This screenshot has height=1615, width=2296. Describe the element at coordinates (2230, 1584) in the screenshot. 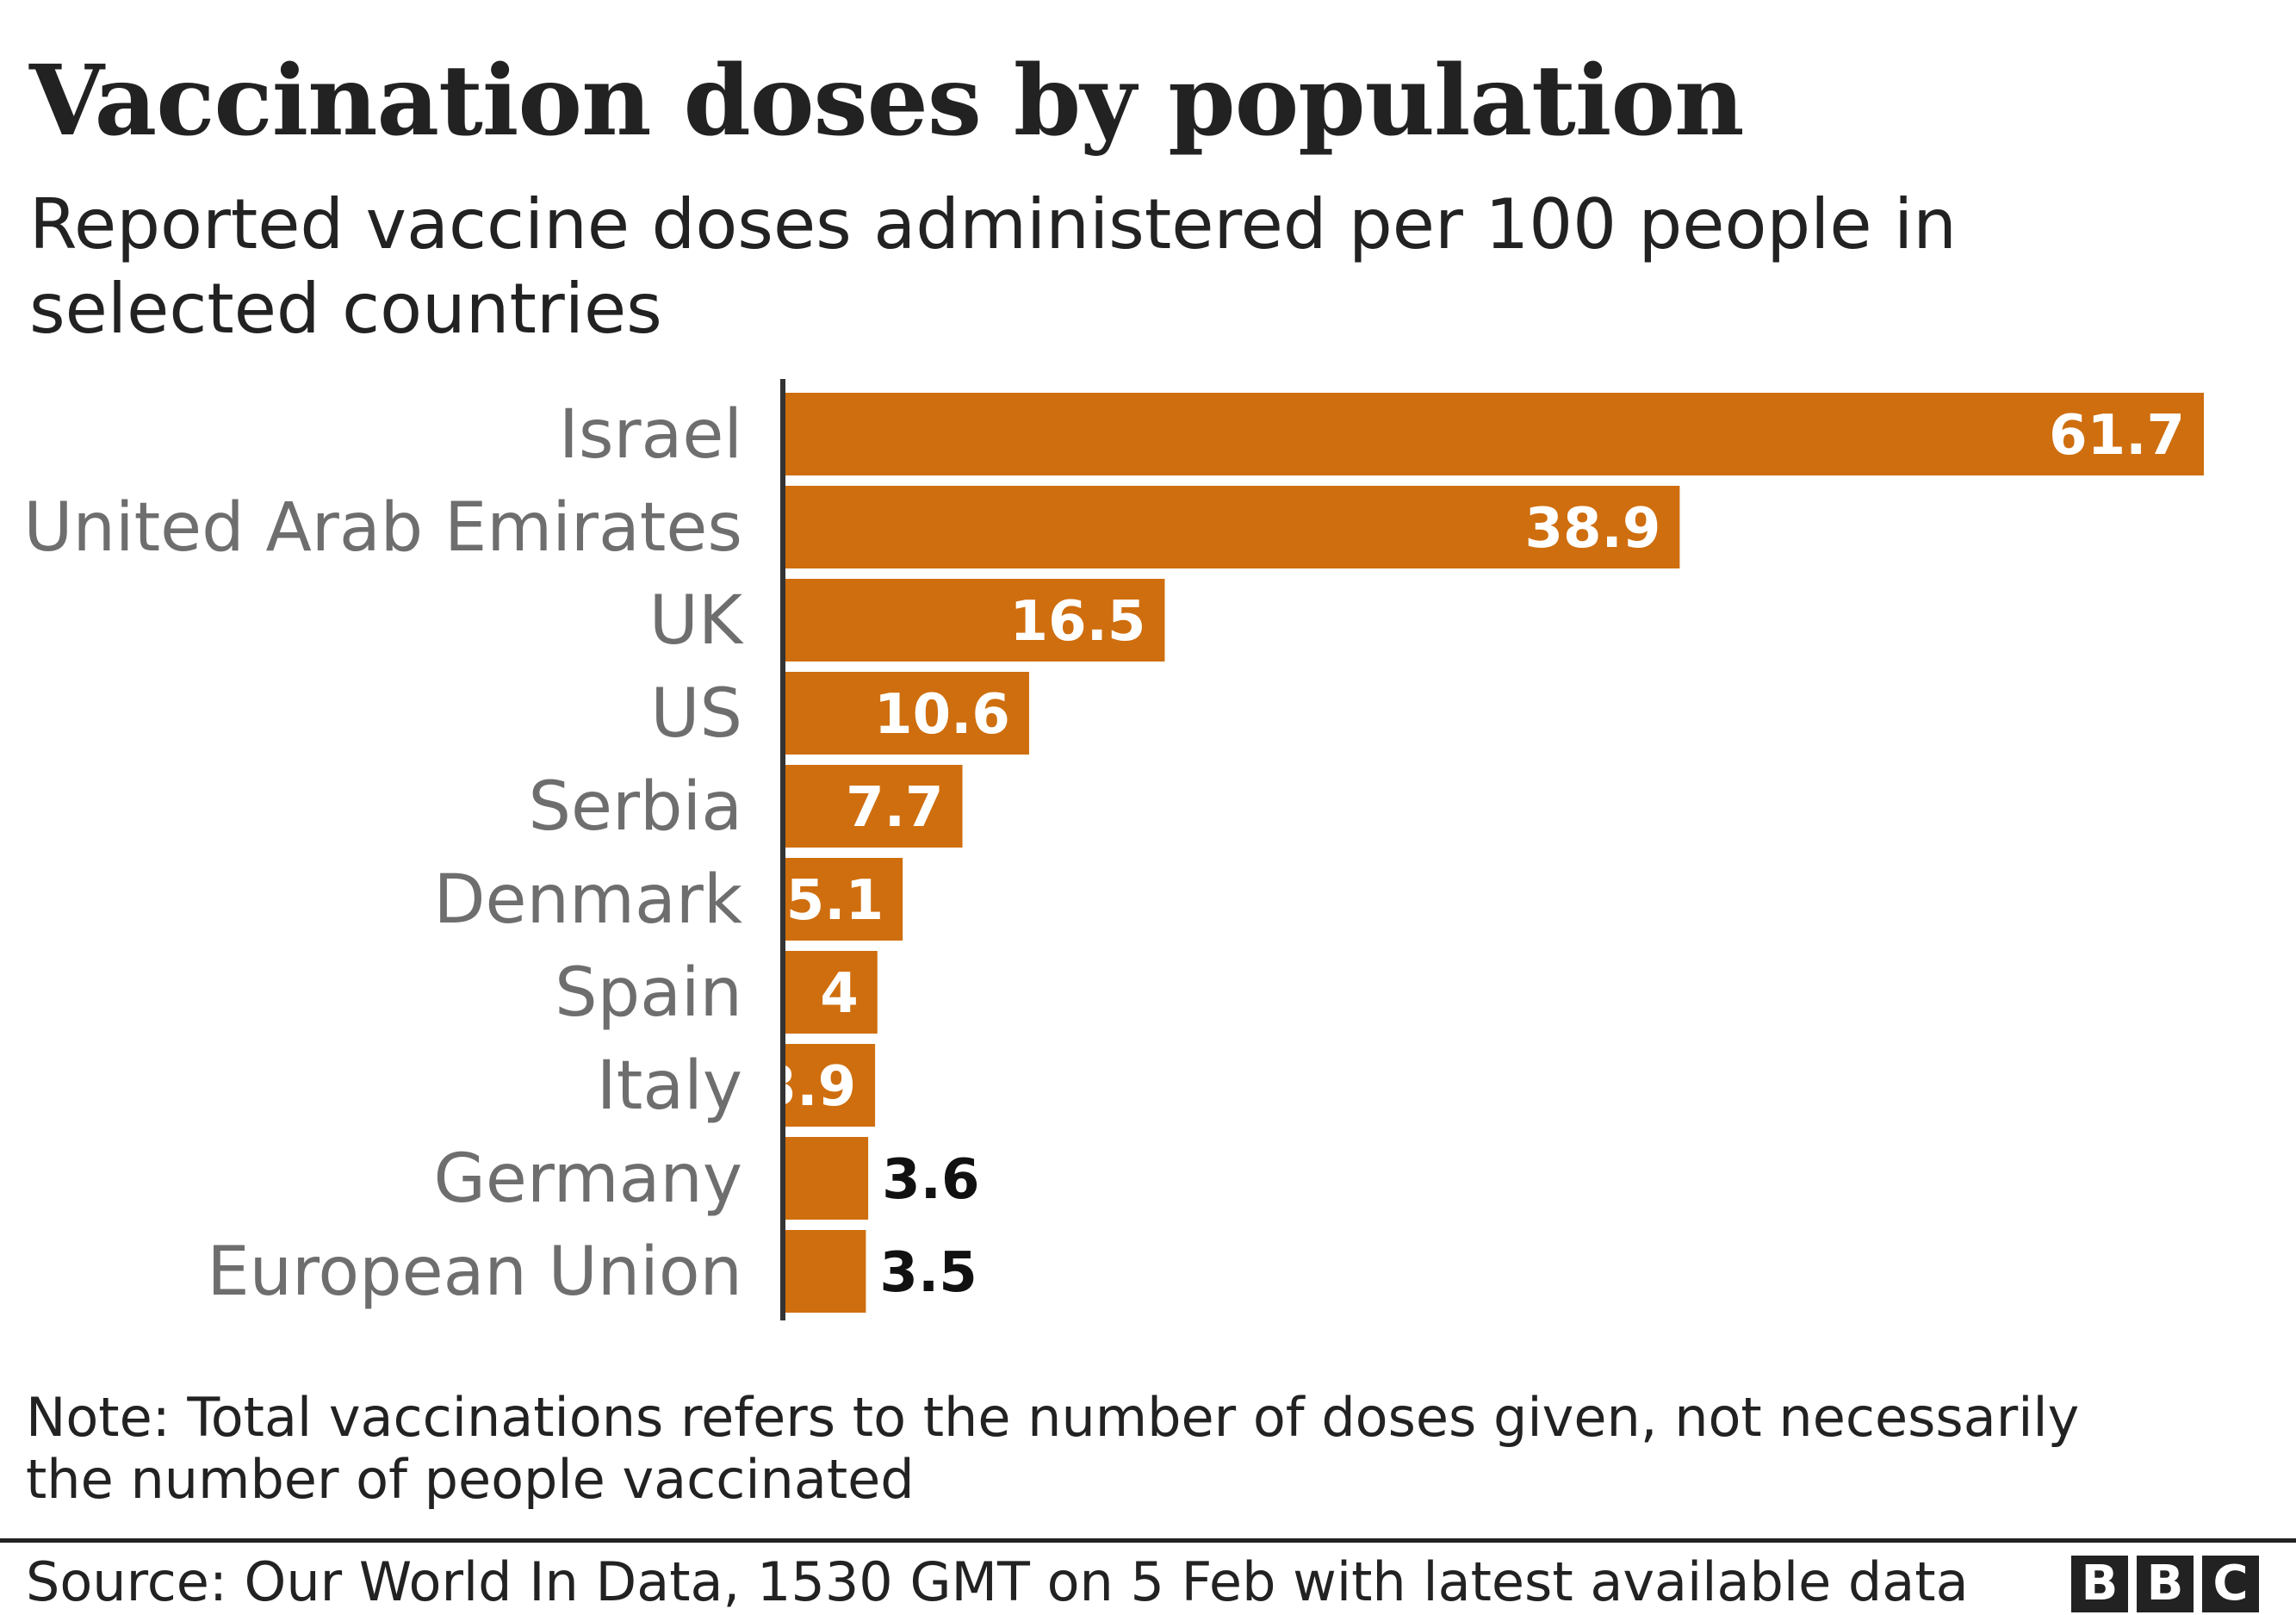

I see `logo-letter: C` at that location.